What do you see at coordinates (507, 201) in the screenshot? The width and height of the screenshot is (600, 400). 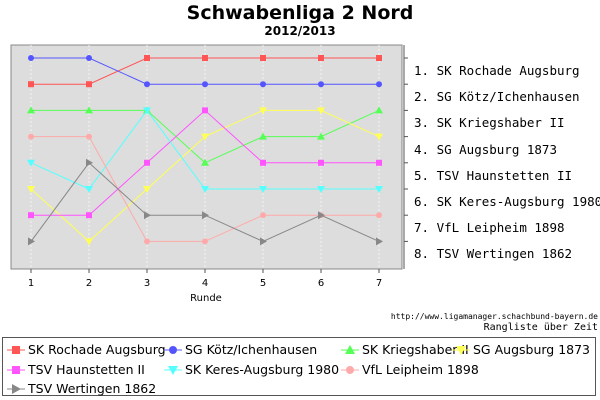 I see `ranking-row: 6. SK Keres-Augsburg 1980` at bounding box center [507, 201].